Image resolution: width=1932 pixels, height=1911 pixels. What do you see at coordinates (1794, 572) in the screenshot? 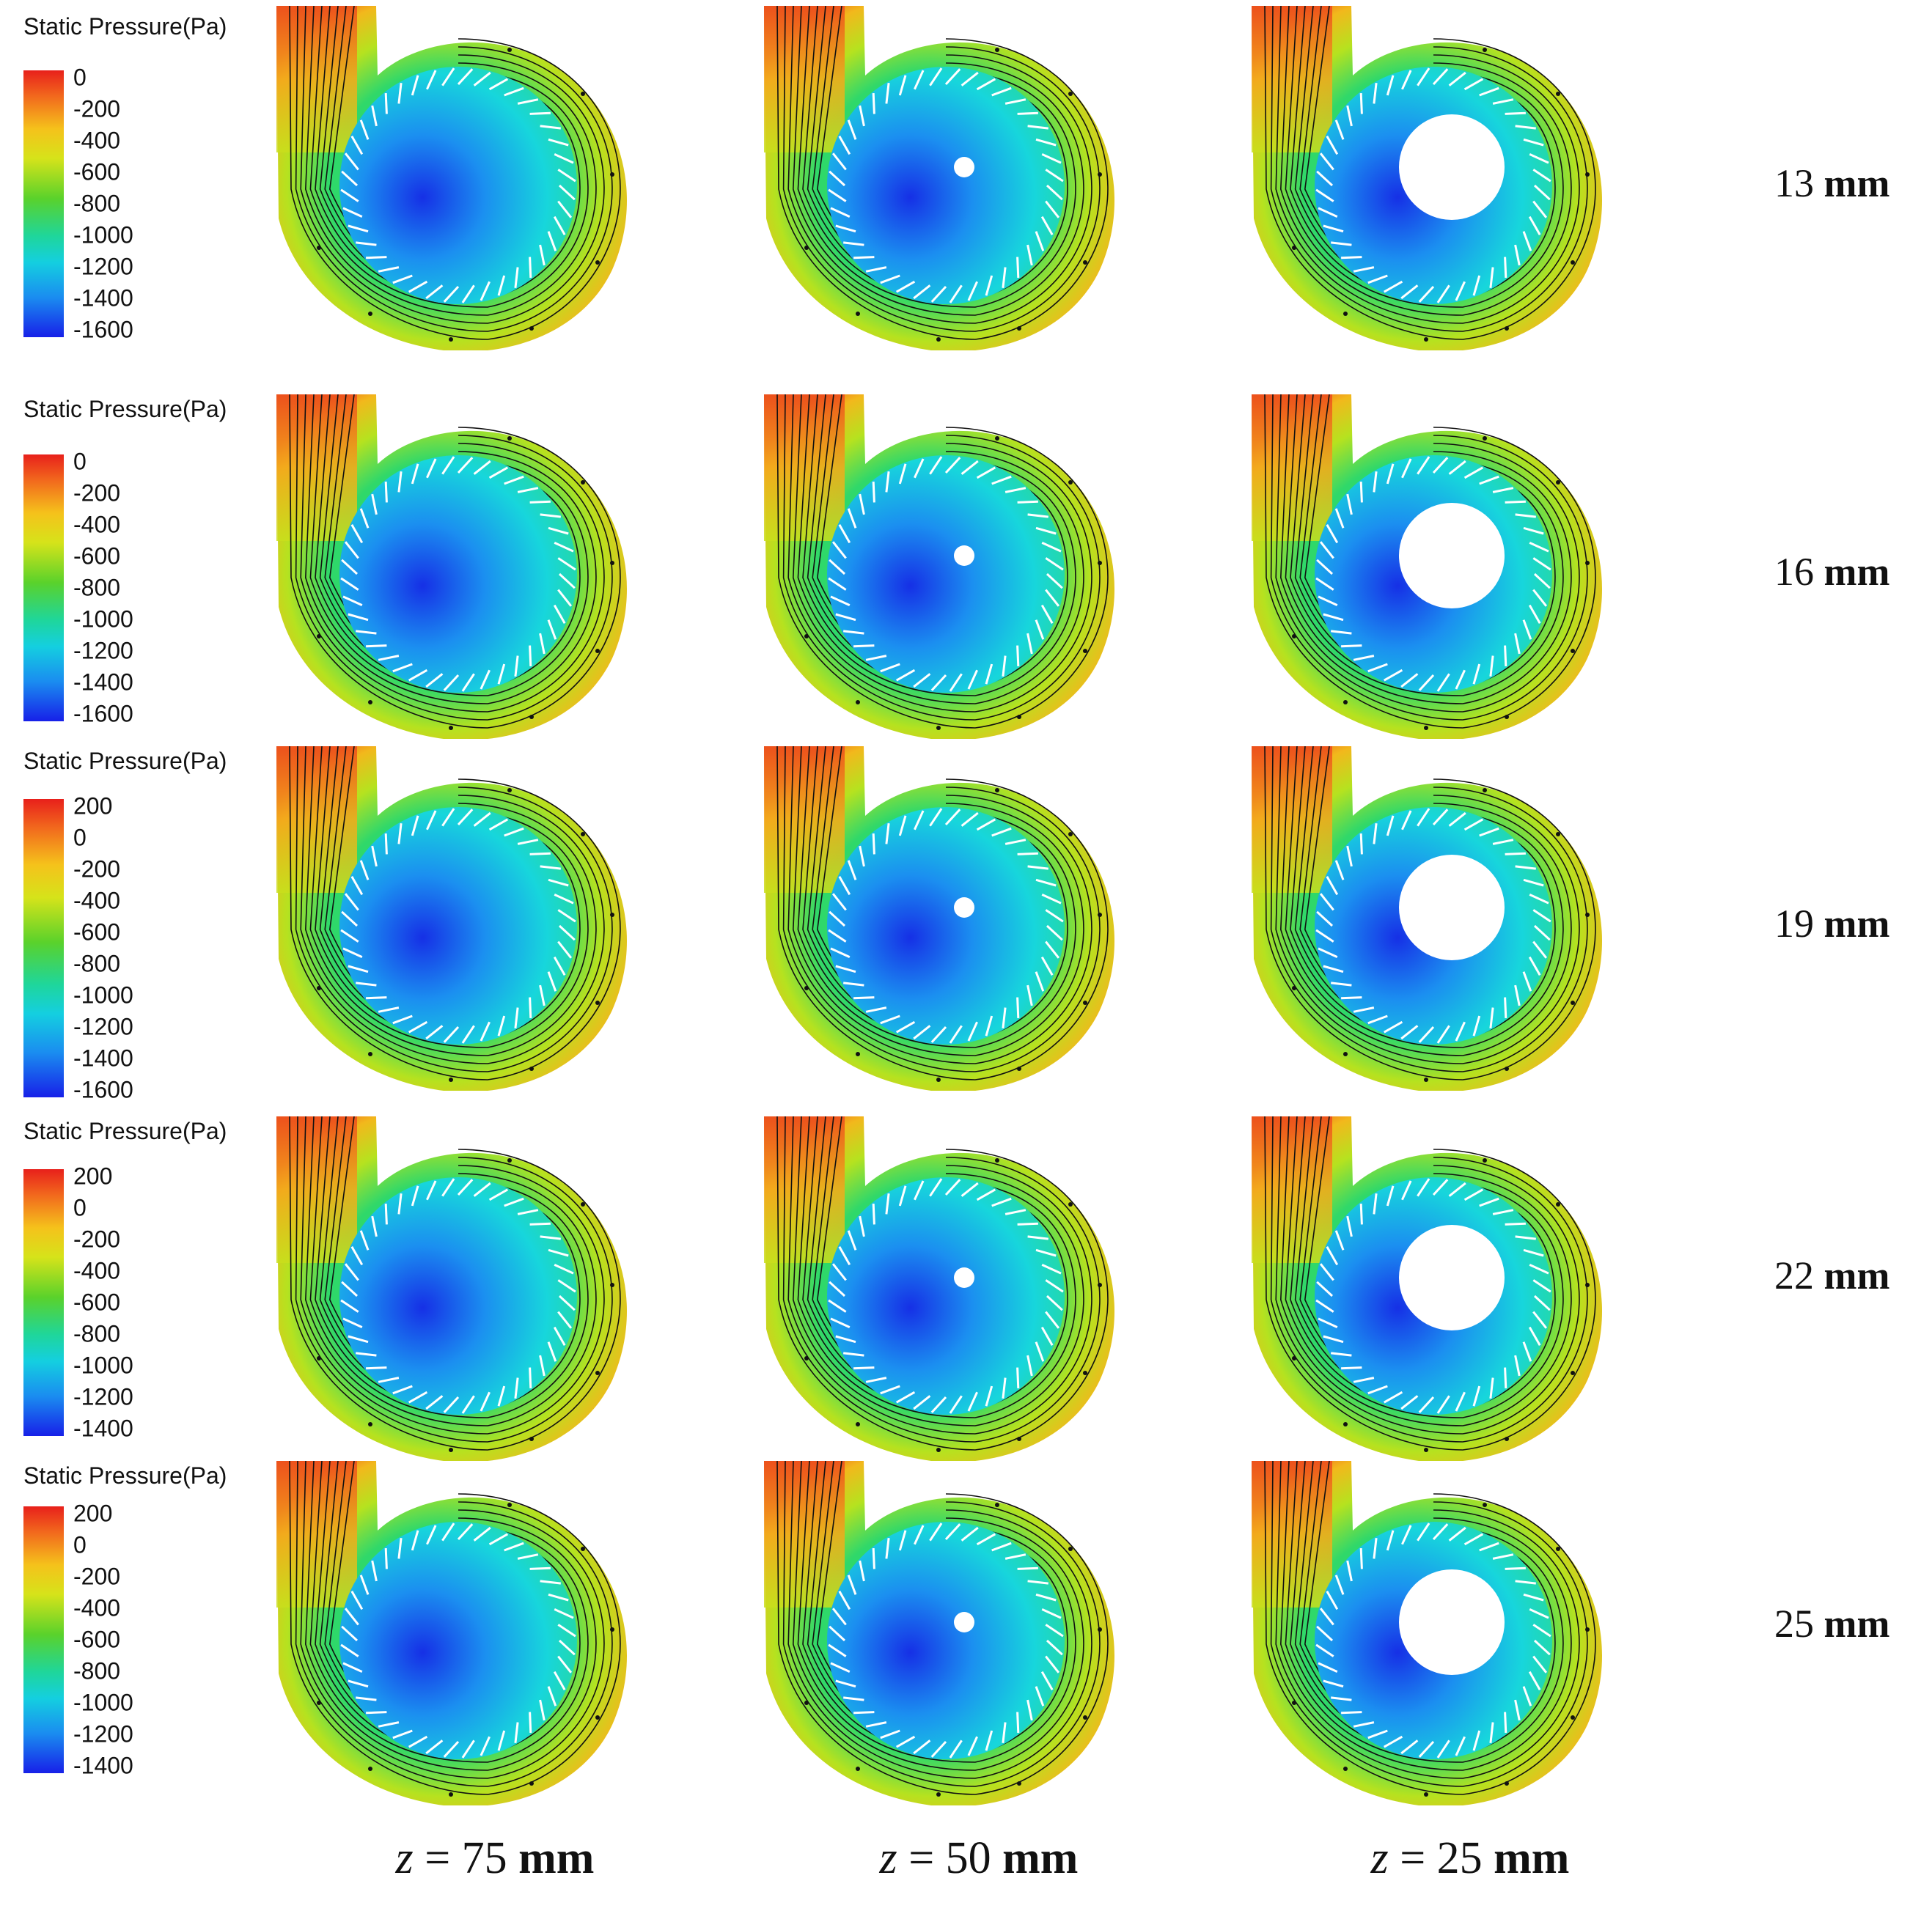
I see `row-label-value: 16` at bounding box center [1794, 572].